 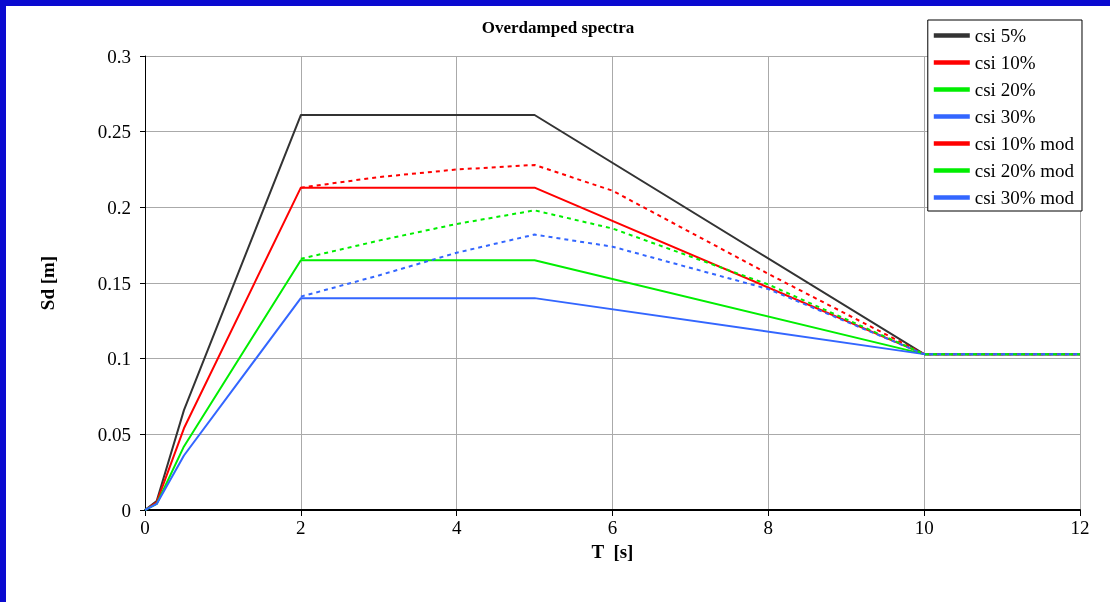 I want to click on legend-label: csi 20%, so click(x=1005, y=89).